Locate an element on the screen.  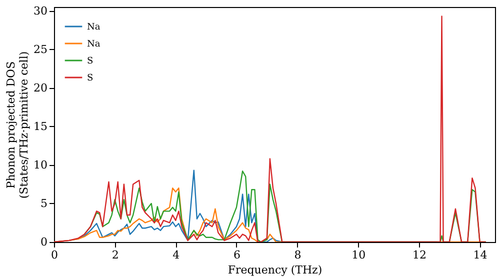
y-tick-label: 0 is located at coordinates (44, 242).